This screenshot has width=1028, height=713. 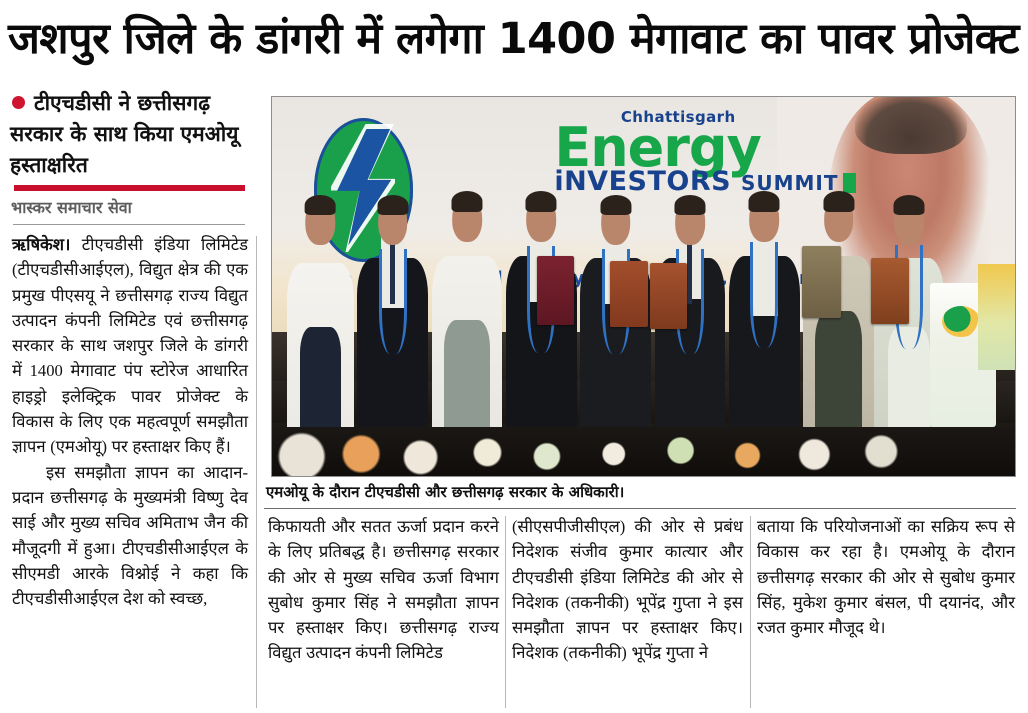 What do you see at coordinates (41, 244) in the screenshot?
I see `dateline: ऋषिकेश।` at bounding box center [41, 244].